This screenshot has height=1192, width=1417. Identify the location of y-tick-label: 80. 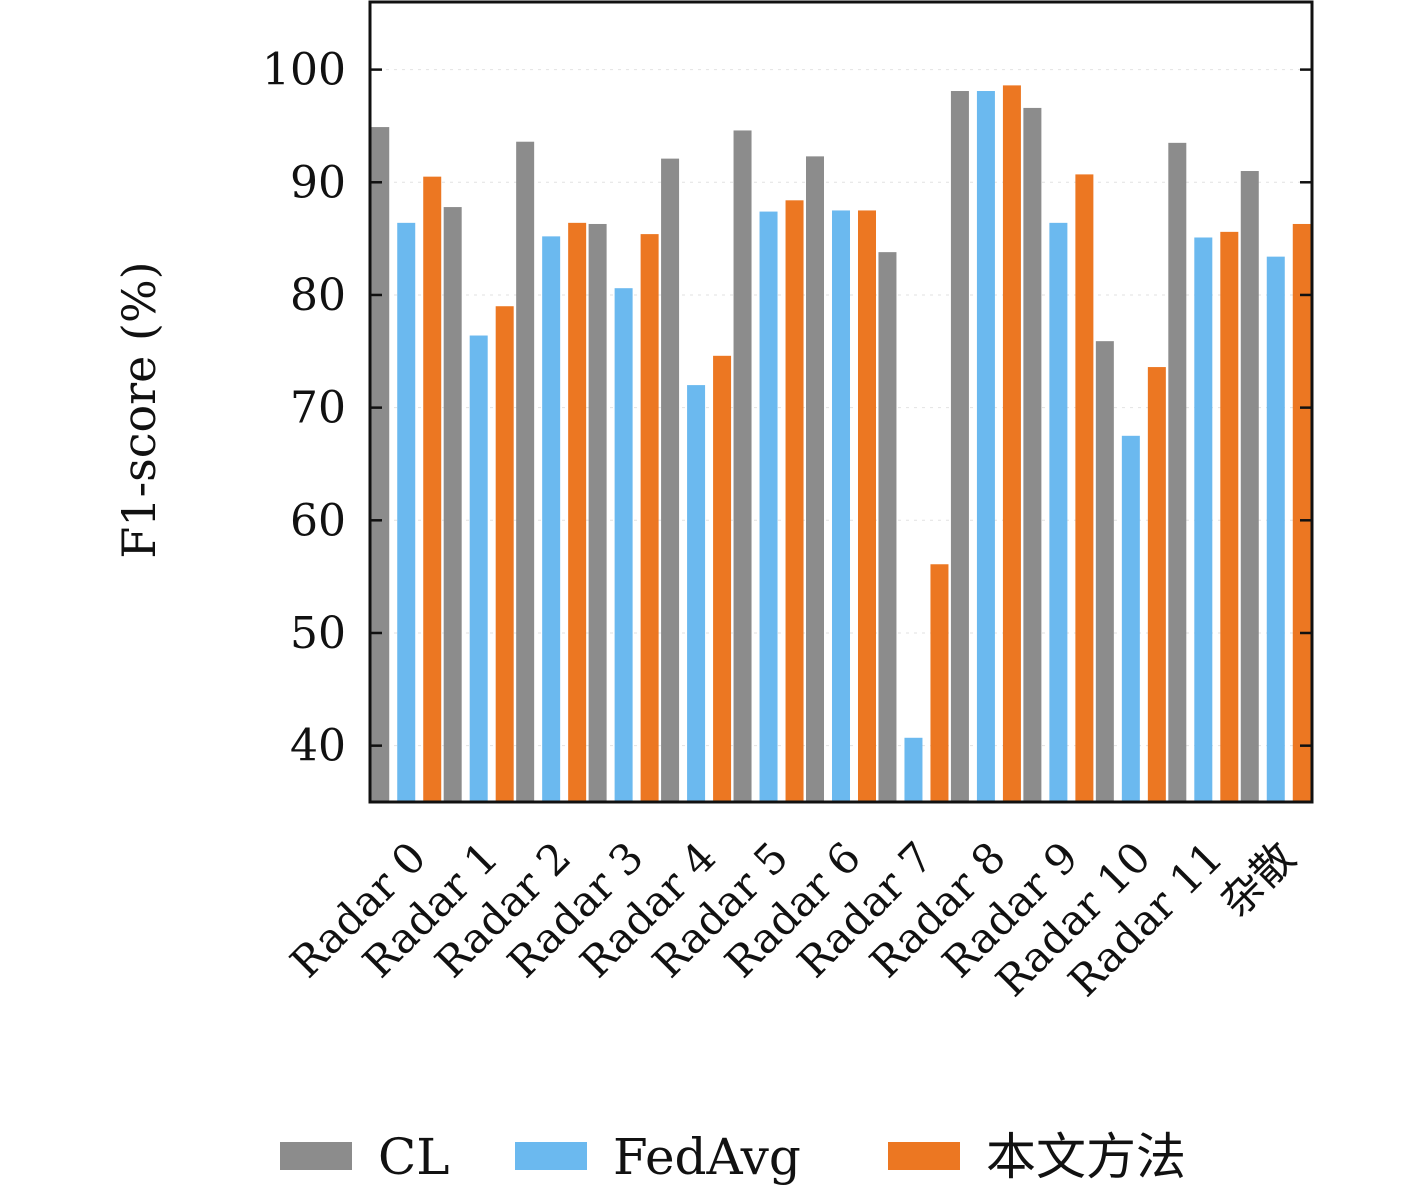
(318, 295).